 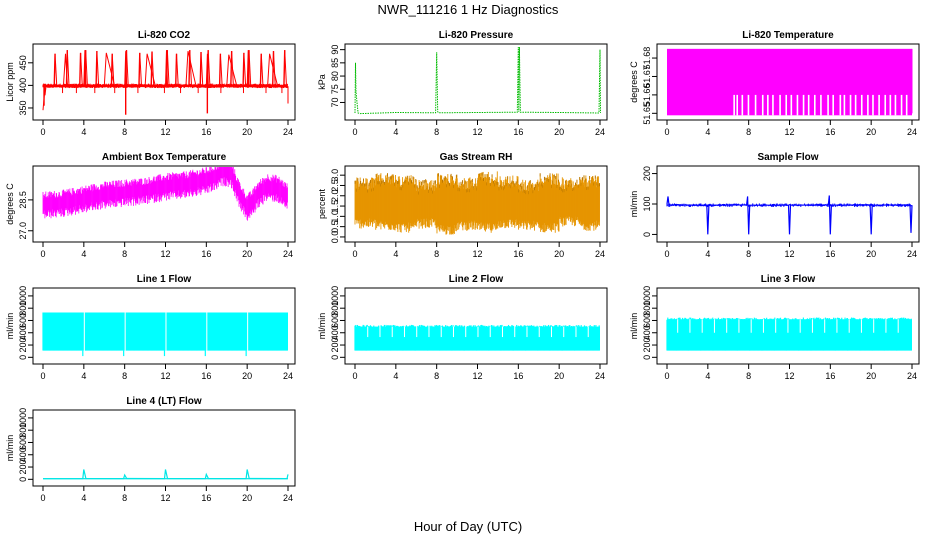 I want to click on panel-title: Li-820 Pressure, so click(x=476, y=35).